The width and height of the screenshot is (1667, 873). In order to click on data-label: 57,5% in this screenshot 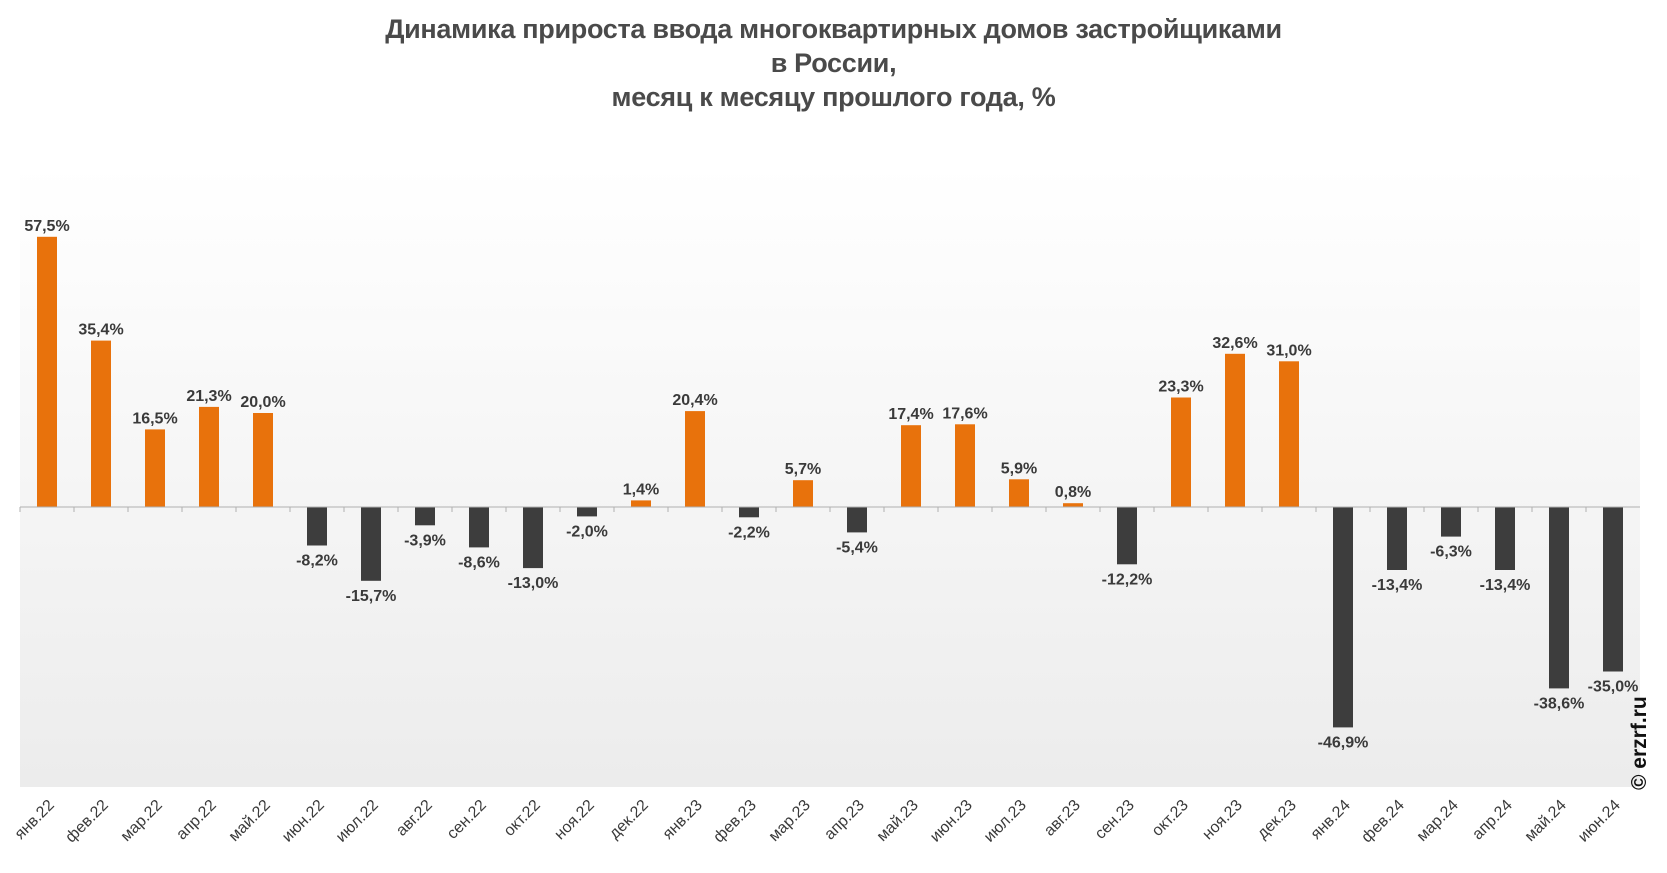, I will do `click(46, 226)`.